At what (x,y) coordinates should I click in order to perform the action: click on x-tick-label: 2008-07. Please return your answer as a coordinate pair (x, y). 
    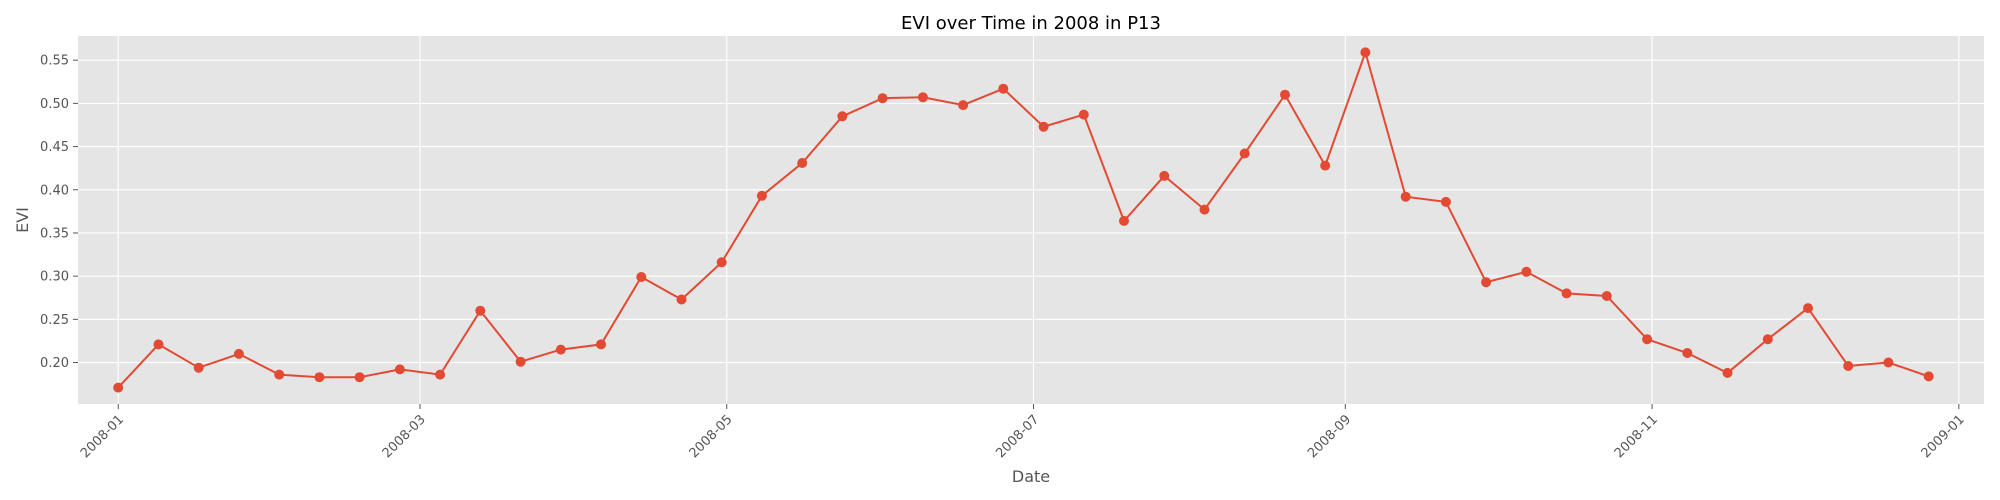
    Looking at the image, I should click on (1017, 436).